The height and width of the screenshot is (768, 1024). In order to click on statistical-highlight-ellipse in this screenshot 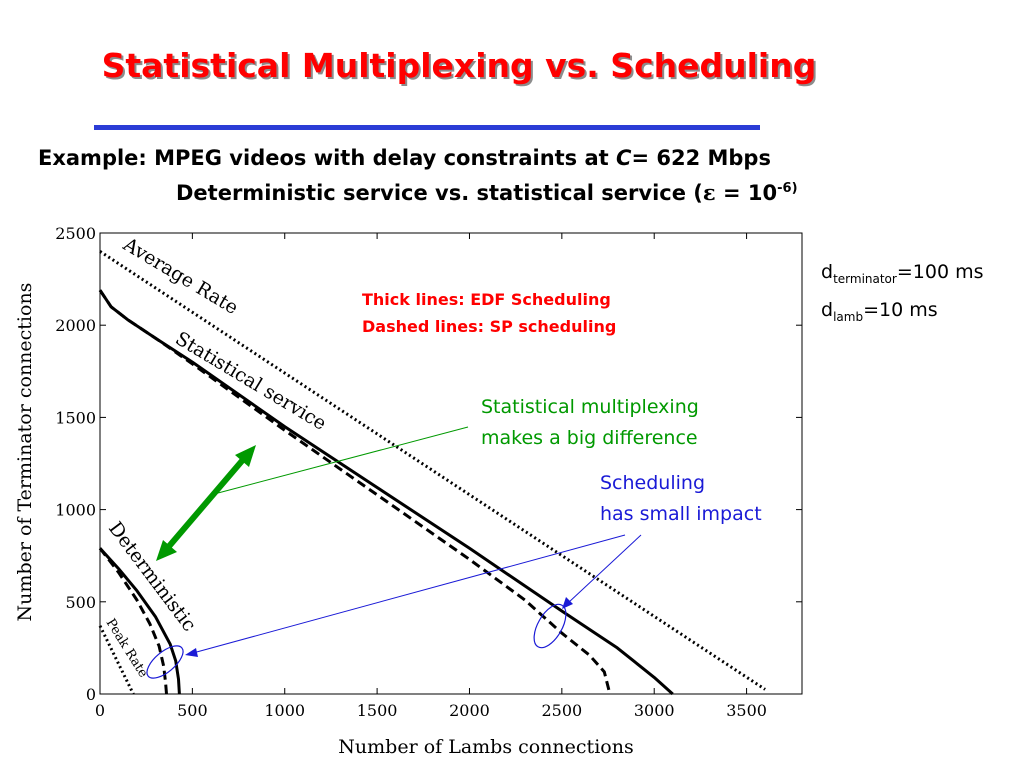, I will do `click(550, 626)`.